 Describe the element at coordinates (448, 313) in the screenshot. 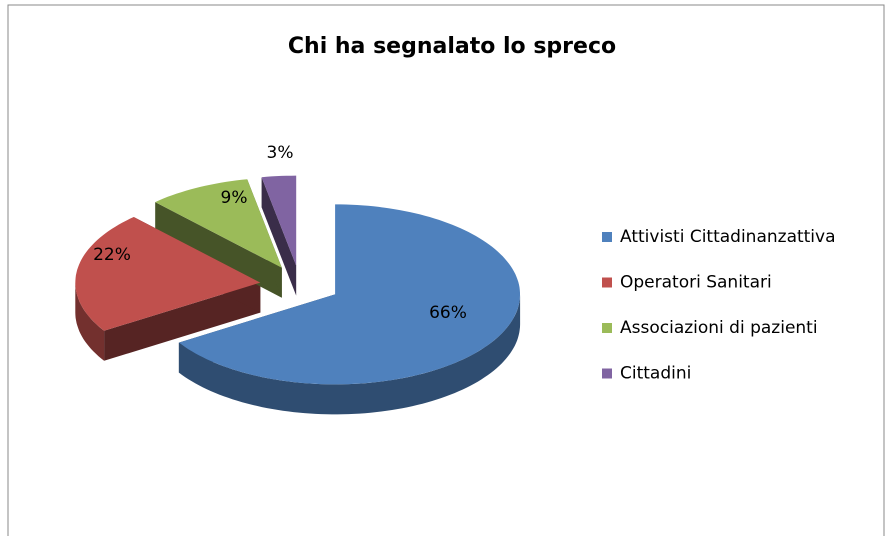

I see `data-label: 66%` at that location.